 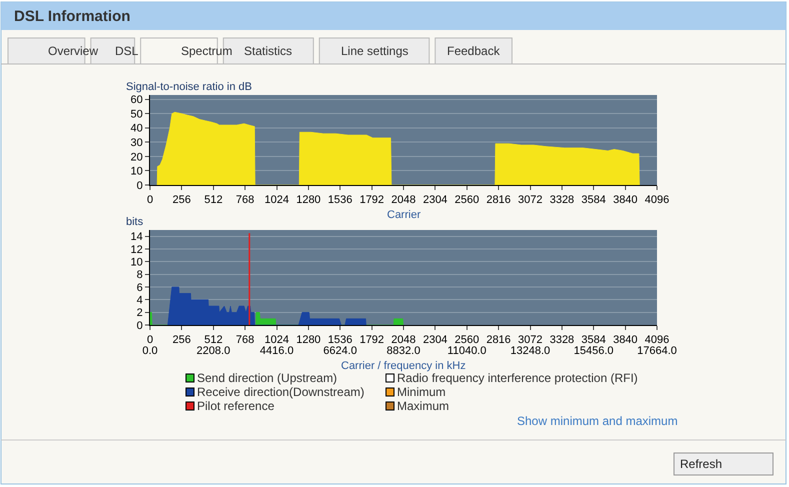 I want to click on y-tick-label: 50, so click(x=136, y=114).